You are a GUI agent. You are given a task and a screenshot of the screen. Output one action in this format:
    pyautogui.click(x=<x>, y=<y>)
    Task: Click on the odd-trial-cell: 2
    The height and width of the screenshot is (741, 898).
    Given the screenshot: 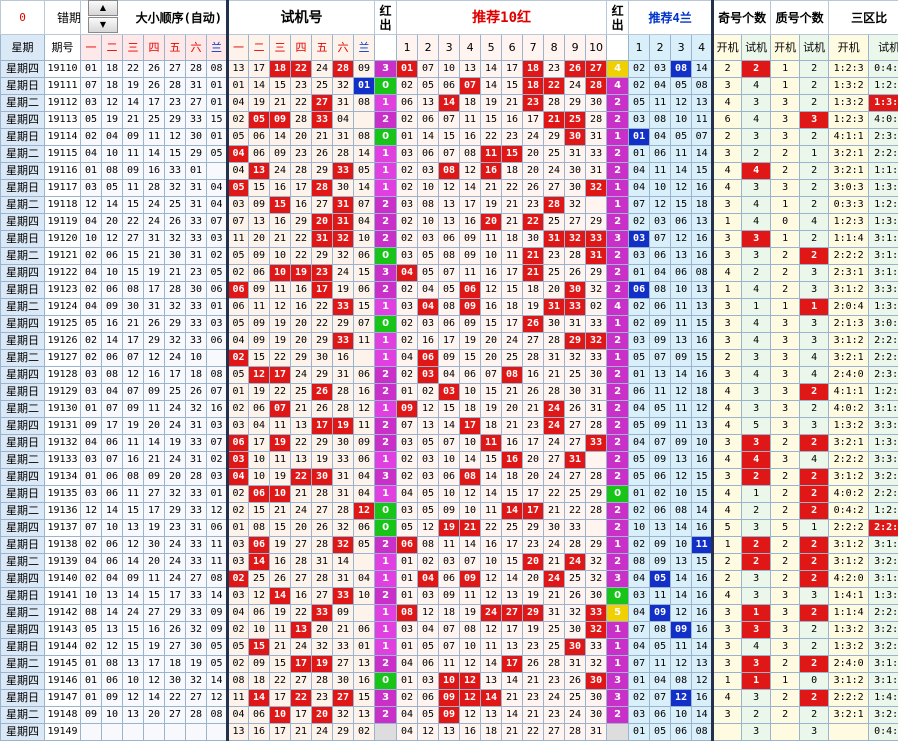 What is the action you would take?
    pyautogui.click(x=756, y=562)
    